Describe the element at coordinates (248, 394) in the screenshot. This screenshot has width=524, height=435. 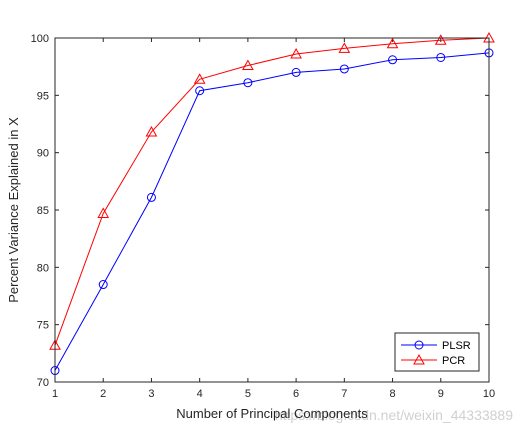
I see `x-tick-label: 5` at that location.